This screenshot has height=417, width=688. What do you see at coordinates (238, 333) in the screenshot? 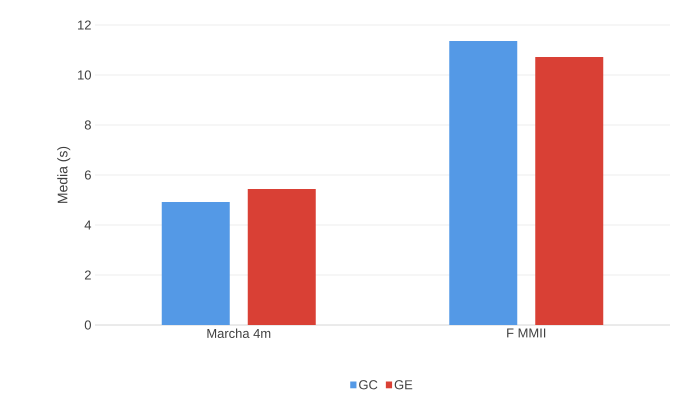
I see `x-tick-label: Marcha 4m` at bounding box center [238, 333].